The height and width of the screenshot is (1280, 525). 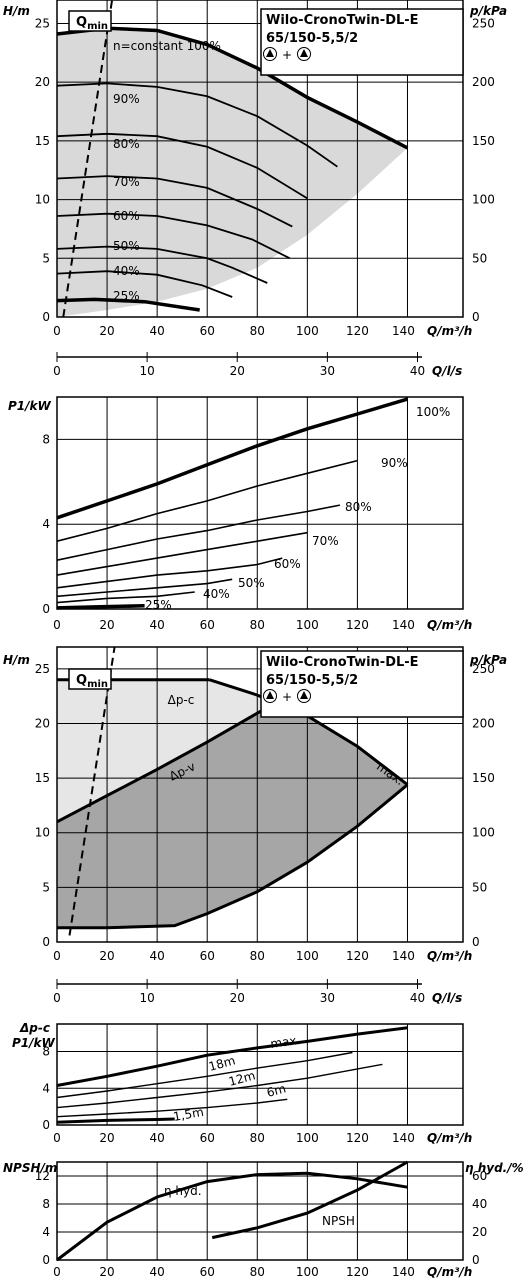 What do you see at coordinates (183, 1191) in the screenshot?
I see `eta-hyd-label: η hyd.` at bounding box center [183, 1191].